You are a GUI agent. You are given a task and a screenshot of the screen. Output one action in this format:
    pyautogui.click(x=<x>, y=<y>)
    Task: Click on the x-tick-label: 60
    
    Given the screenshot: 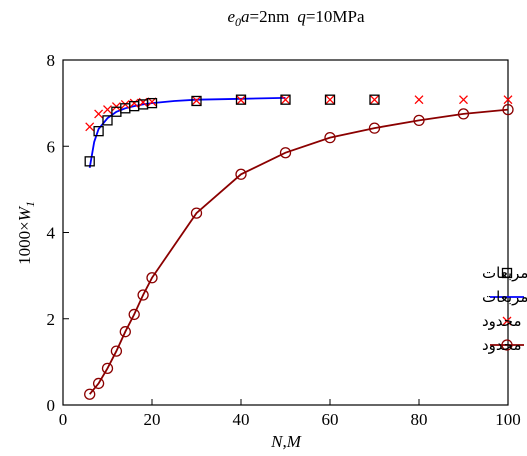 What is the action you would take?
    pyautogui.click(x=330, y=419)
    